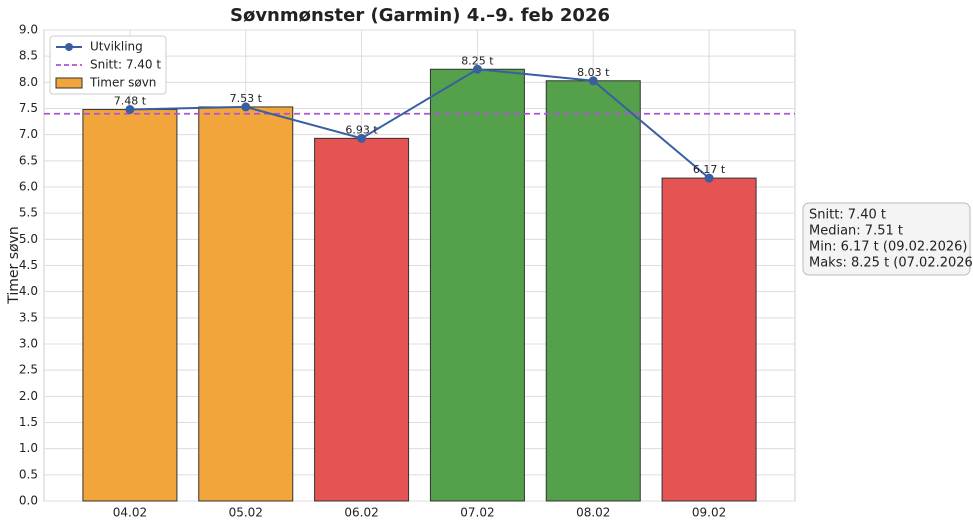  What do you see at coordinates (130, 101) in the screenshot?
I see `value-label: 7.48 t` at bounding box center [130, 101].